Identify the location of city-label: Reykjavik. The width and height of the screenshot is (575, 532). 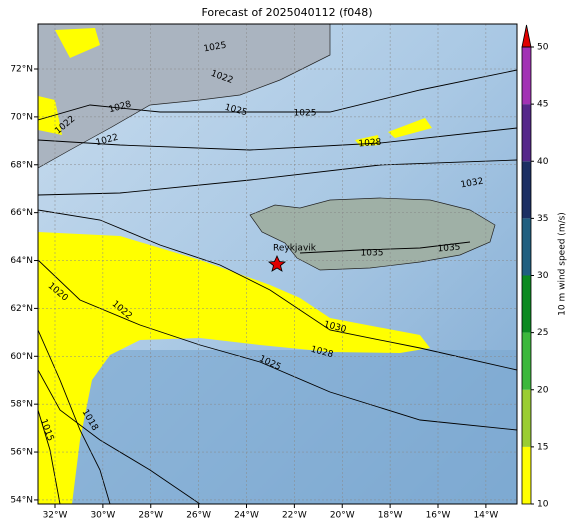
(295, 249).